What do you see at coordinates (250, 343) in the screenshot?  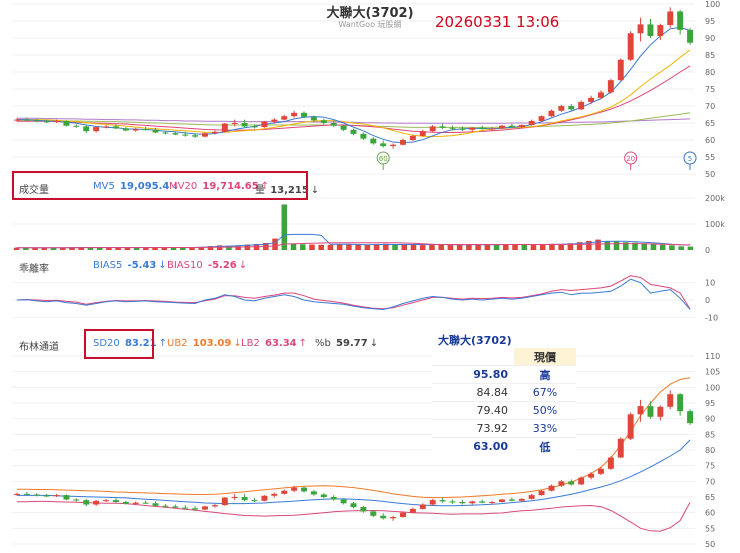 I see `lb2-label: LB2` at bounding box center [250, 343].